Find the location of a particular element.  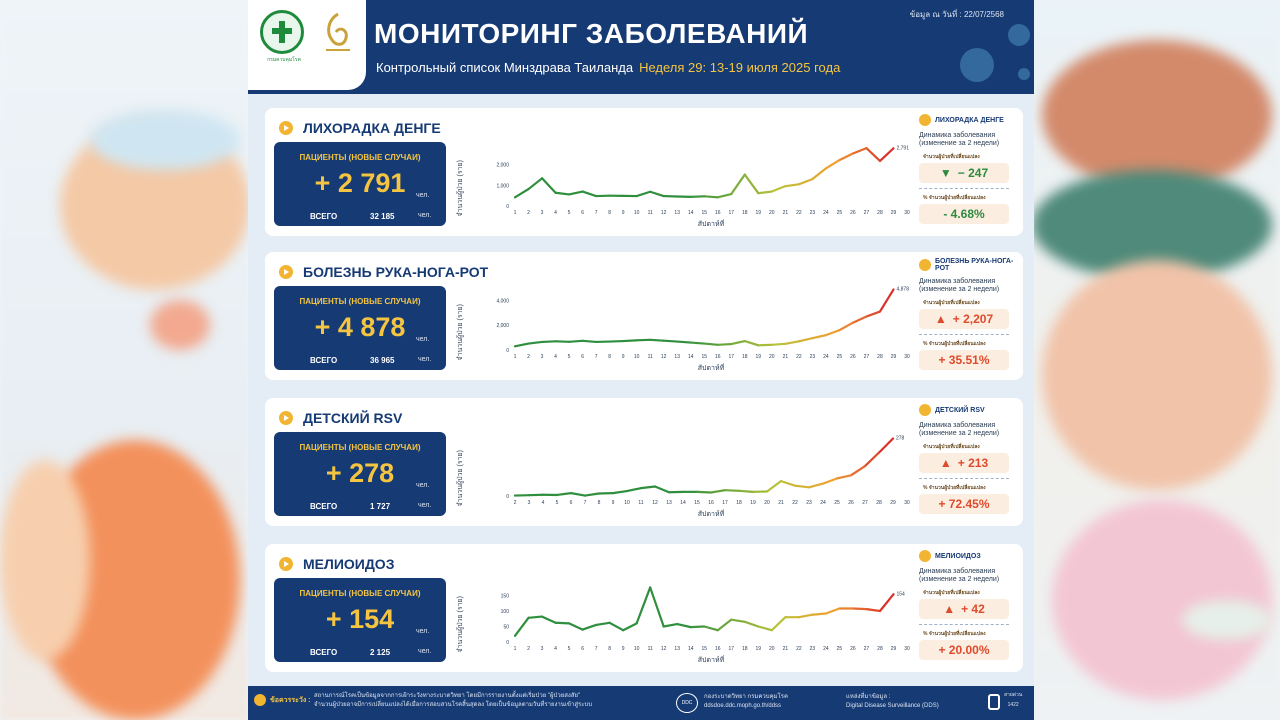

x-tick-label: 4 is located at coordinates (555, 649).